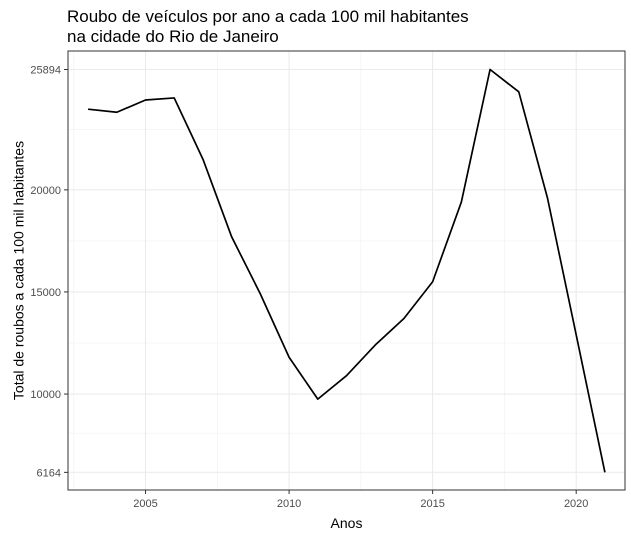 The image size is (631, 538). Describe the element at coordinates (45, 70) in the screenshot. I see `y-tick-label: 25894` at that location.